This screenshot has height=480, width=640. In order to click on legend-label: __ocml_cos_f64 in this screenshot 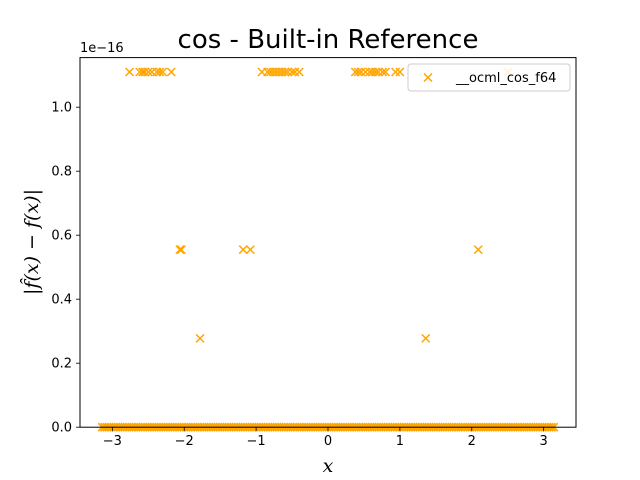, I will do `click(505, 78)`.